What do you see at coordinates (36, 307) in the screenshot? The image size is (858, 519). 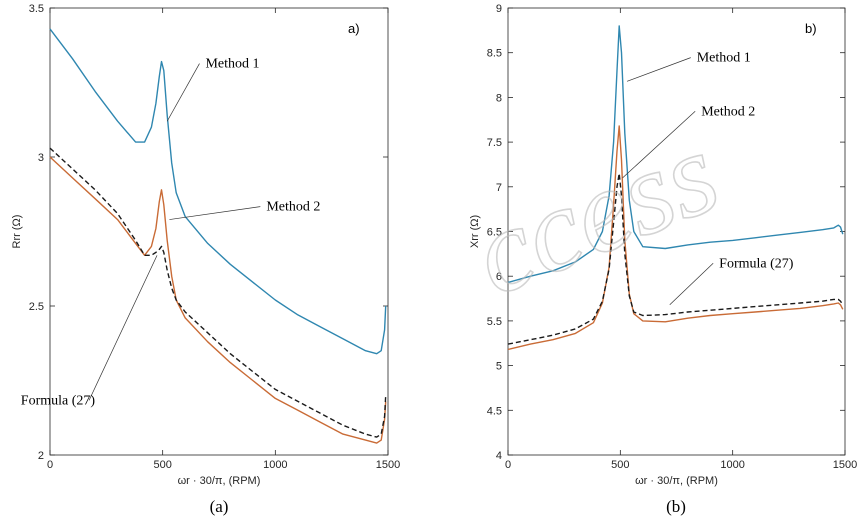 I see `y-tick-label: 2.5` at bounding box center [36, 307].